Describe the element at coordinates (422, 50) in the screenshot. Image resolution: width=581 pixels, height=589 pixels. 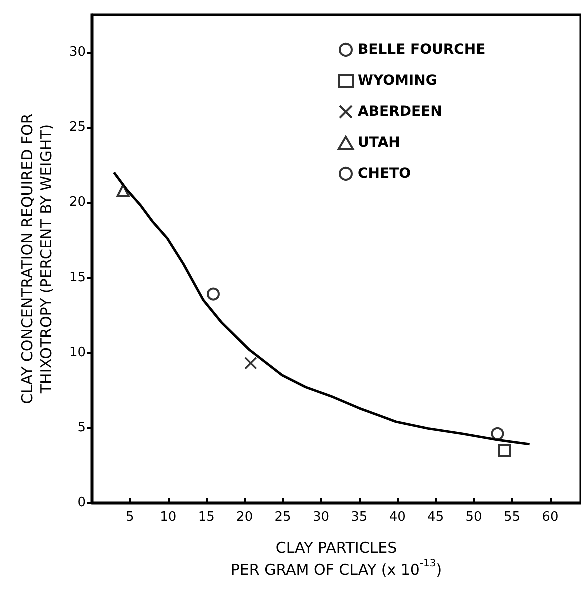
I see `legend-label: BELLE FOURCHE` at that location.